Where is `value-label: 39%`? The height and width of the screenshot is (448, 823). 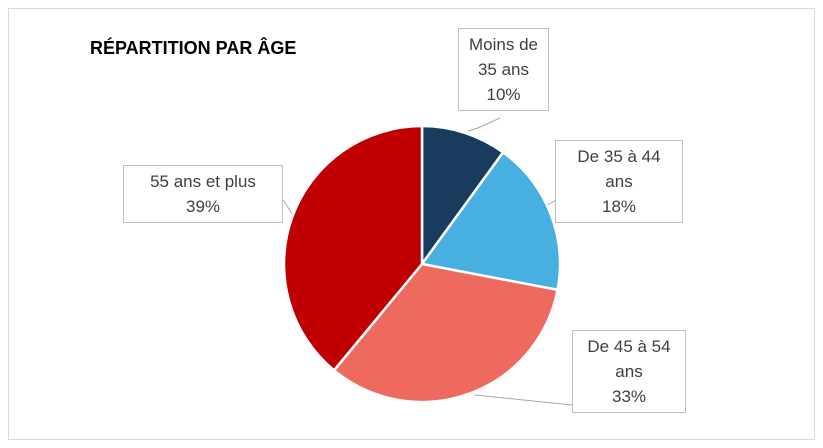
value-label: 39% is located at coordinates (203, 206).